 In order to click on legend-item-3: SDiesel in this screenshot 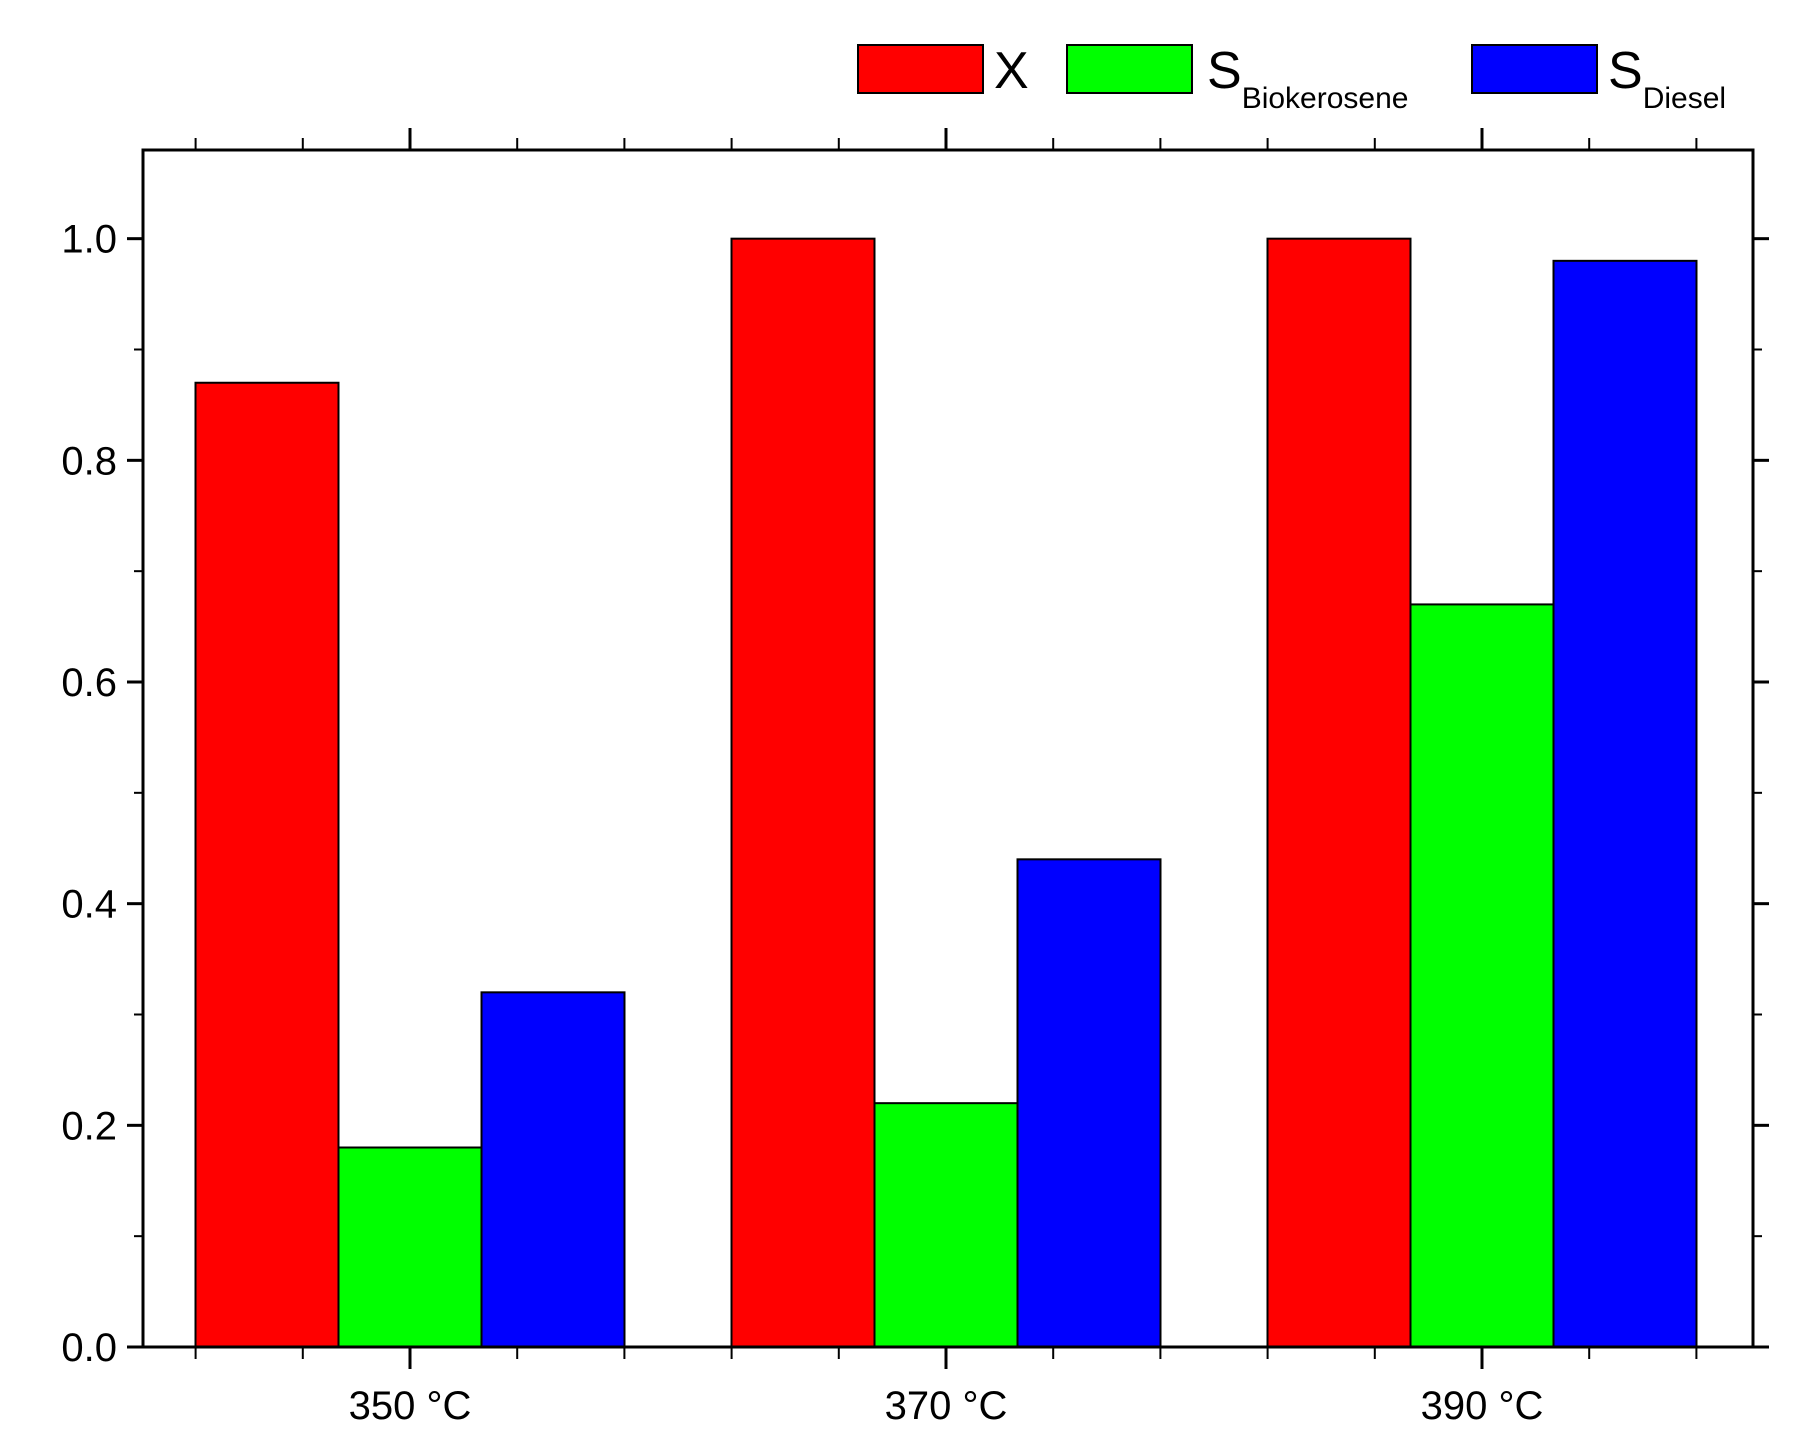, I will do `click(1598, 78)`.